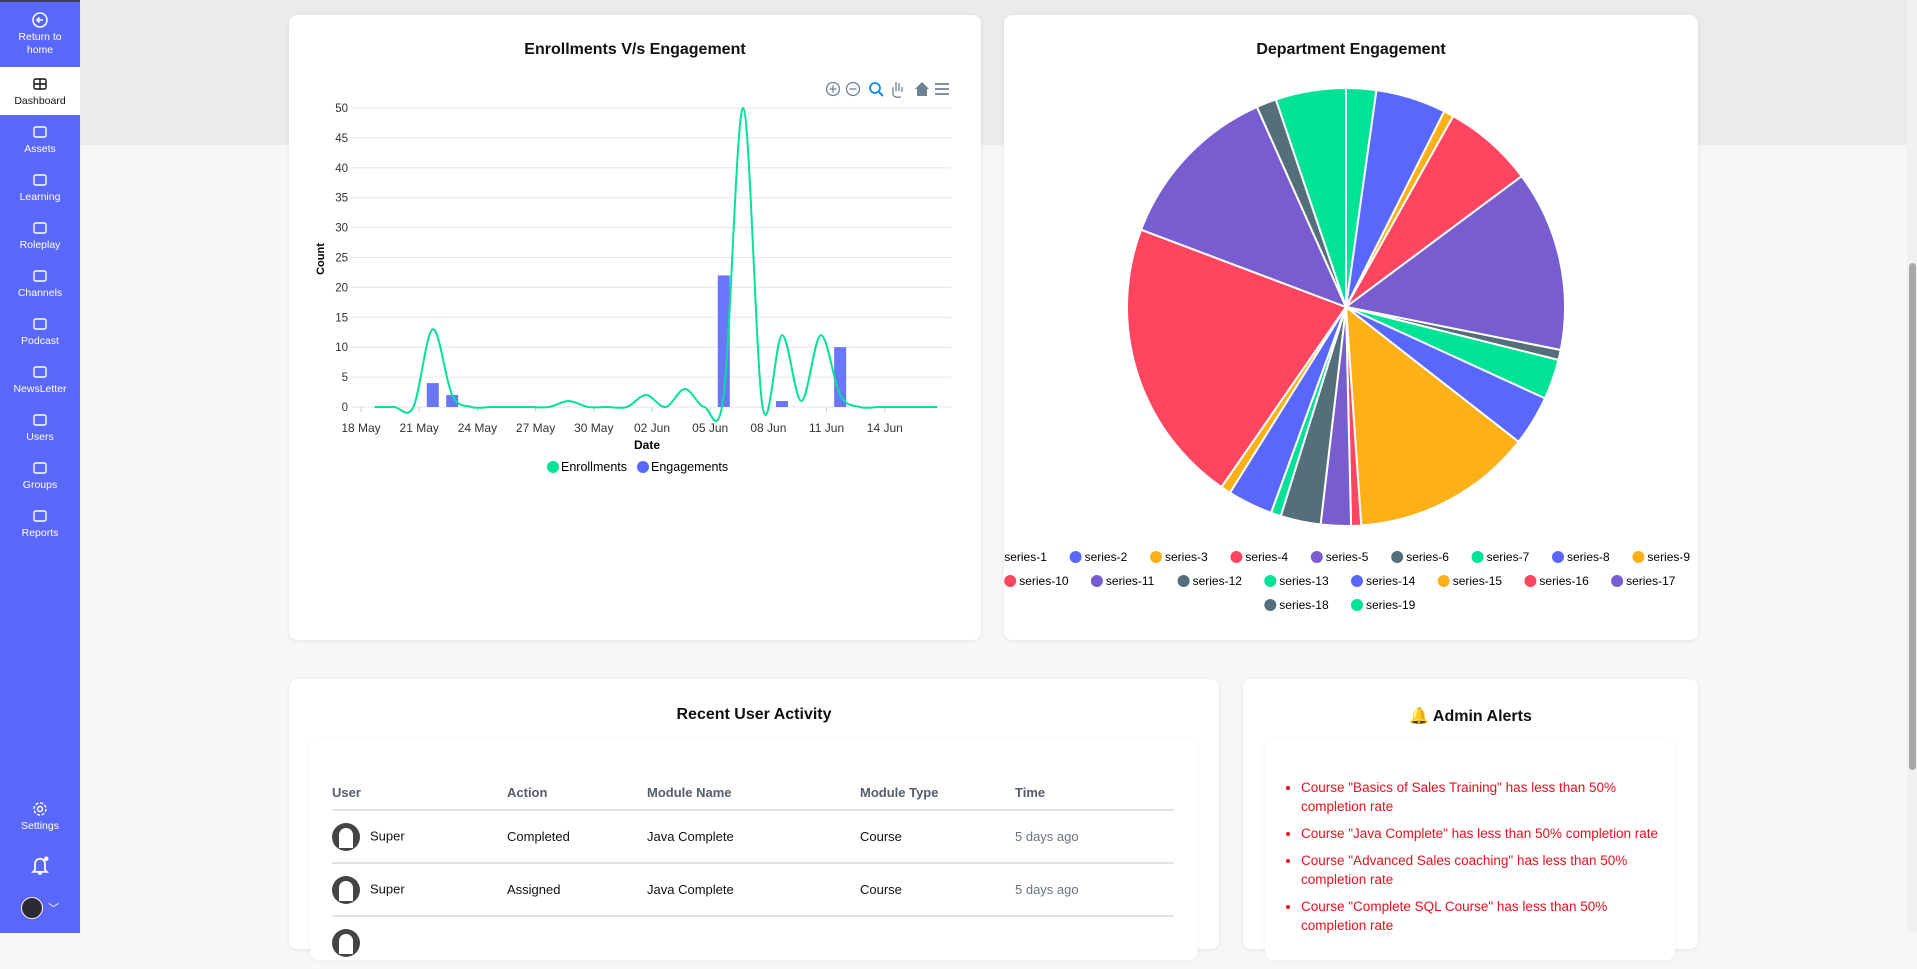 The height and width of the screenshot is (969, 1917). What do you see at coordinates (942, 89) in the screenshot?
I see `menu-icon` at bounding box center [942, 89].